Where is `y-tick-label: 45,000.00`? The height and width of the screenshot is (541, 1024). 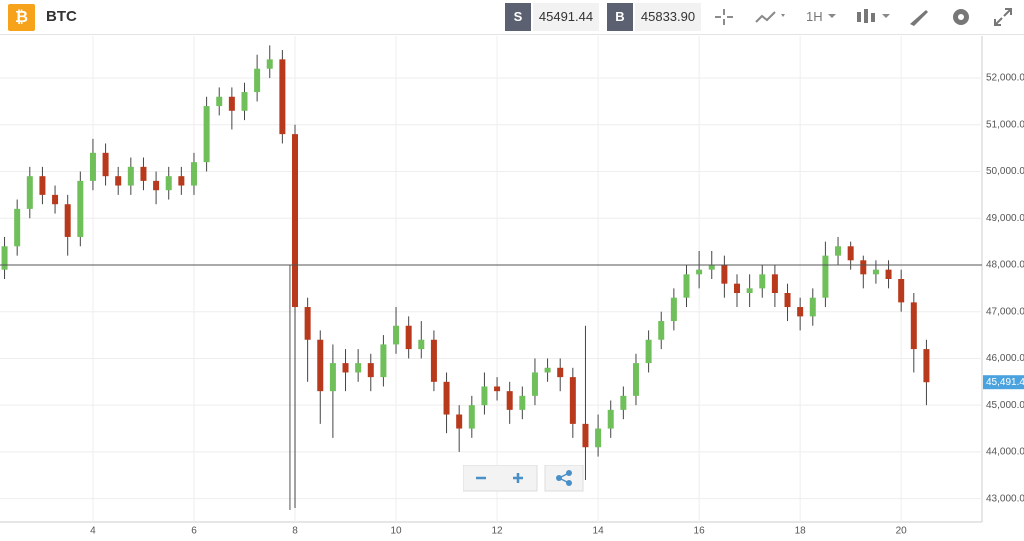
y-tick-label: 45,000.00 is located at coordinates (1005, 405).